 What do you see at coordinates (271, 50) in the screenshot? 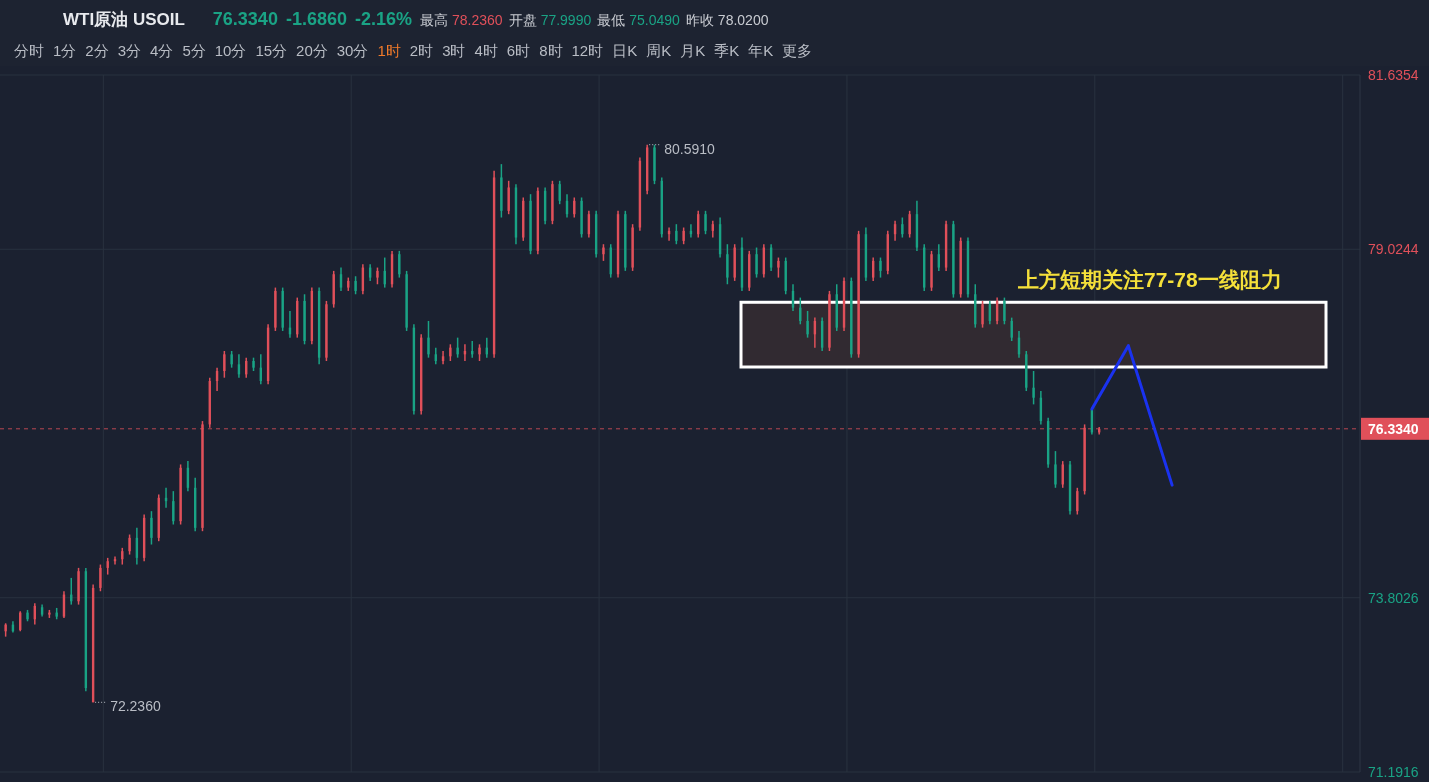
I see `text: 15分` at bounding box center [271, 50].